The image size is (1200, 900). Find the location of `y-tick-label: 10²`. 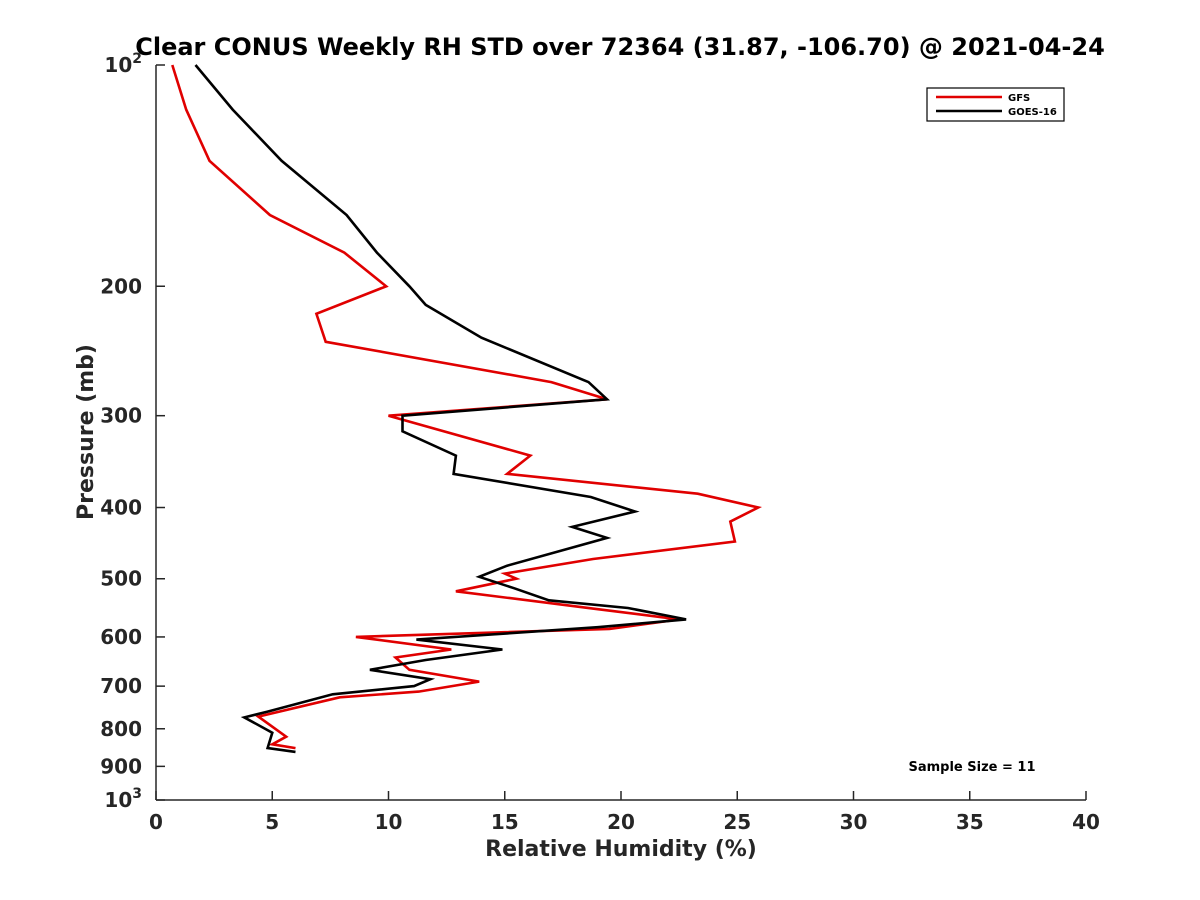

y-tick-label: 10² is located at coordinates (123, 64).